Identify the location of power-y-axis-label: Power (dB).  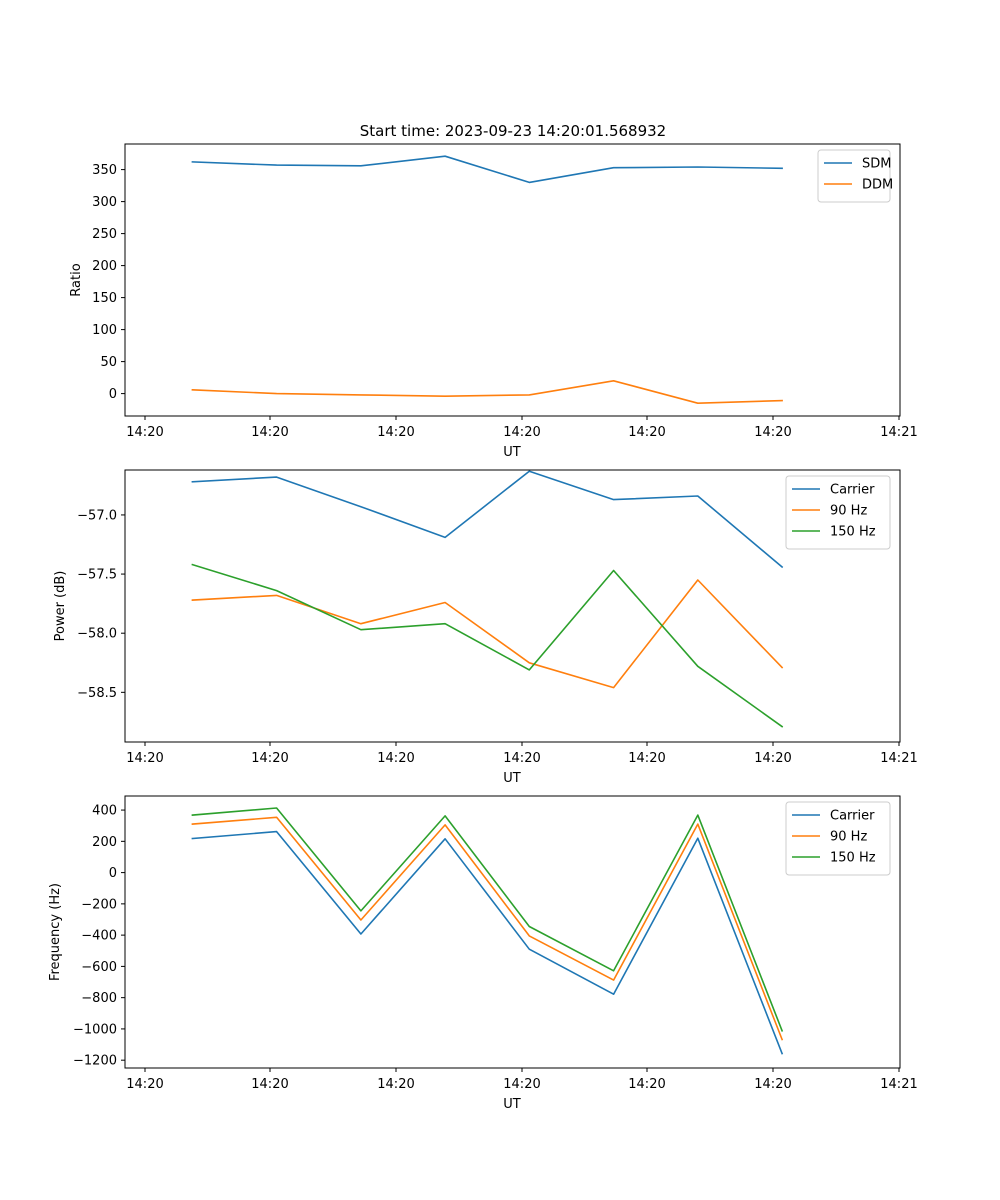
(60, 606).